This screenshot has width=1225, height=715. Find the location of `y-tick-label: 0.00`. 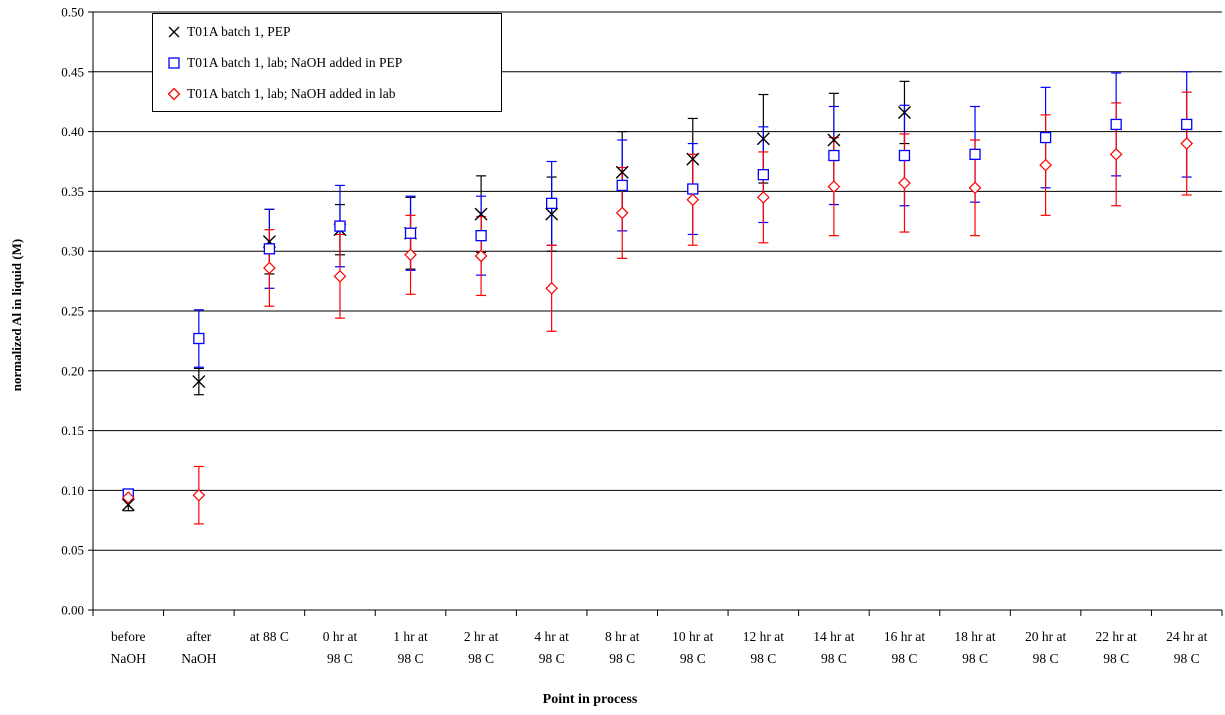

y-tick-label: 0.00 is located at coordinates (72, 610).